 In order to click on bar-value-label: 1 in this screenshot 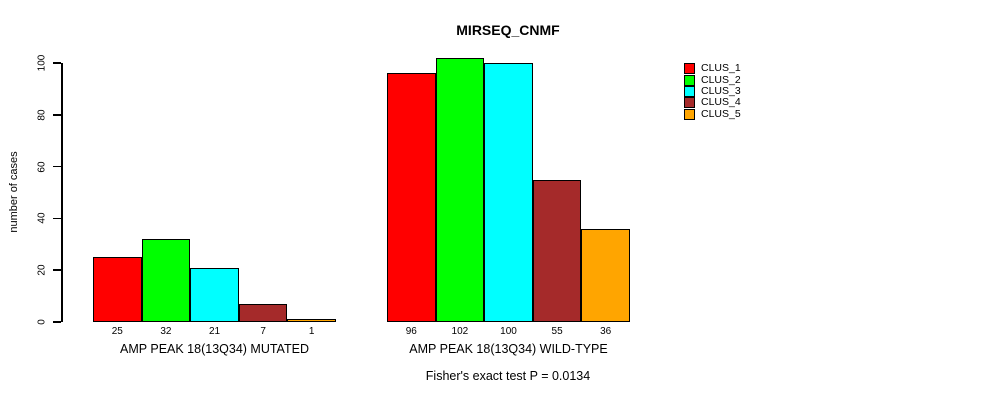, I will do `click(311, 331)`.